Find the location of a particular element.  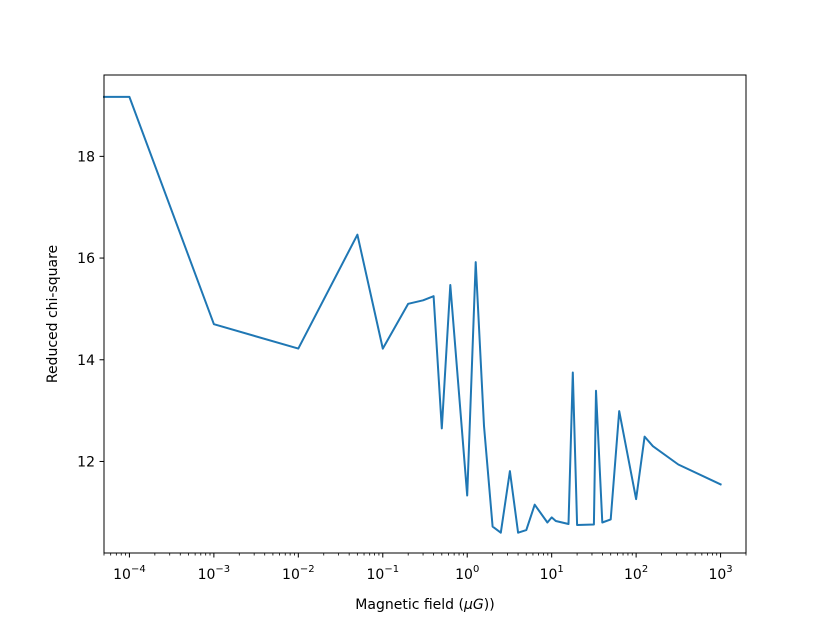

y-tick-label: 18 is located at coordinates (86, 157).